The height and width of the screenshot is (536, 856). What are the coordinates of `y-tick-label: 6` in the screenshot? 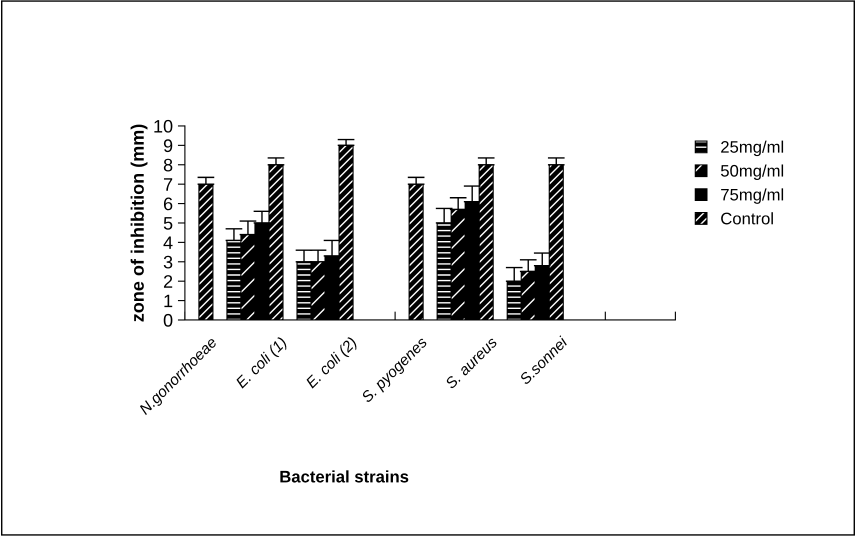 It's located at (168, 204).